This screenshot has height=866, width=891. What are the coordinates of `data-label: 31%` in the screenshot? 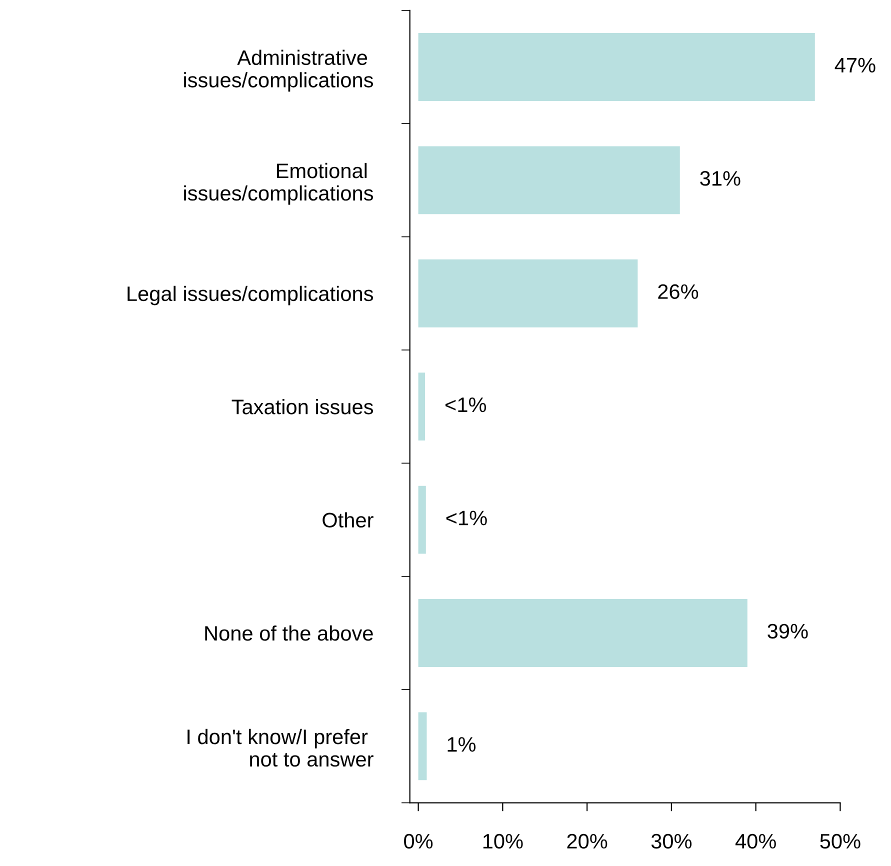 It's located at (720, 178).